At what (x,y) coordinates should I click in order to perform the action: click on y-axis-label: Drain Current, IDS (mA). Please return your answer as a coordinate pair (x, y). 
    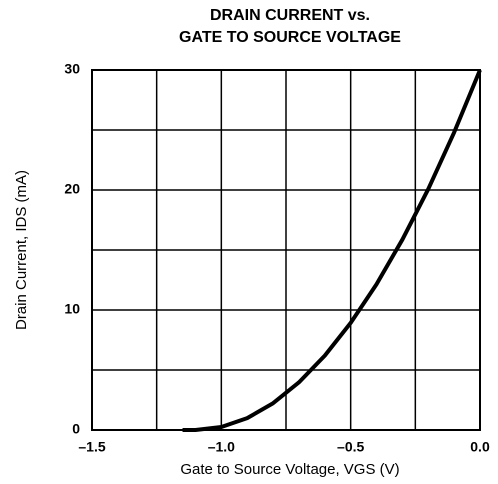
    Looking at the image, I should click on (21, 250).